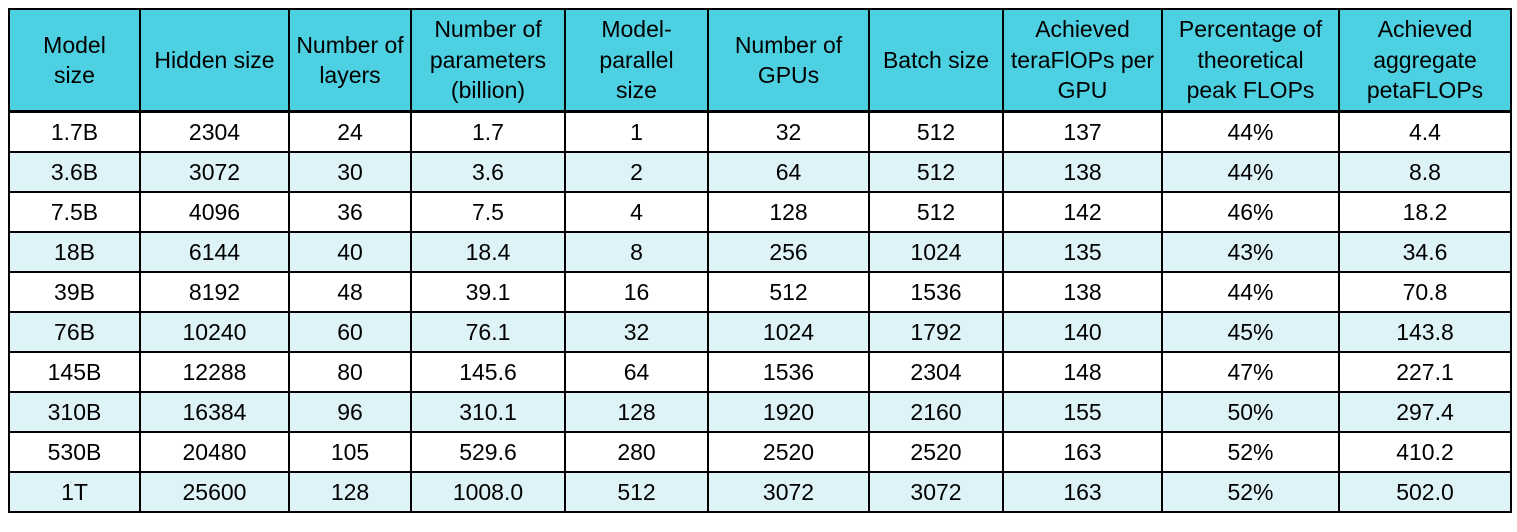 This screenshot has height=532, width=1517. I want to click on table-cell: 280, so click(636, 452).